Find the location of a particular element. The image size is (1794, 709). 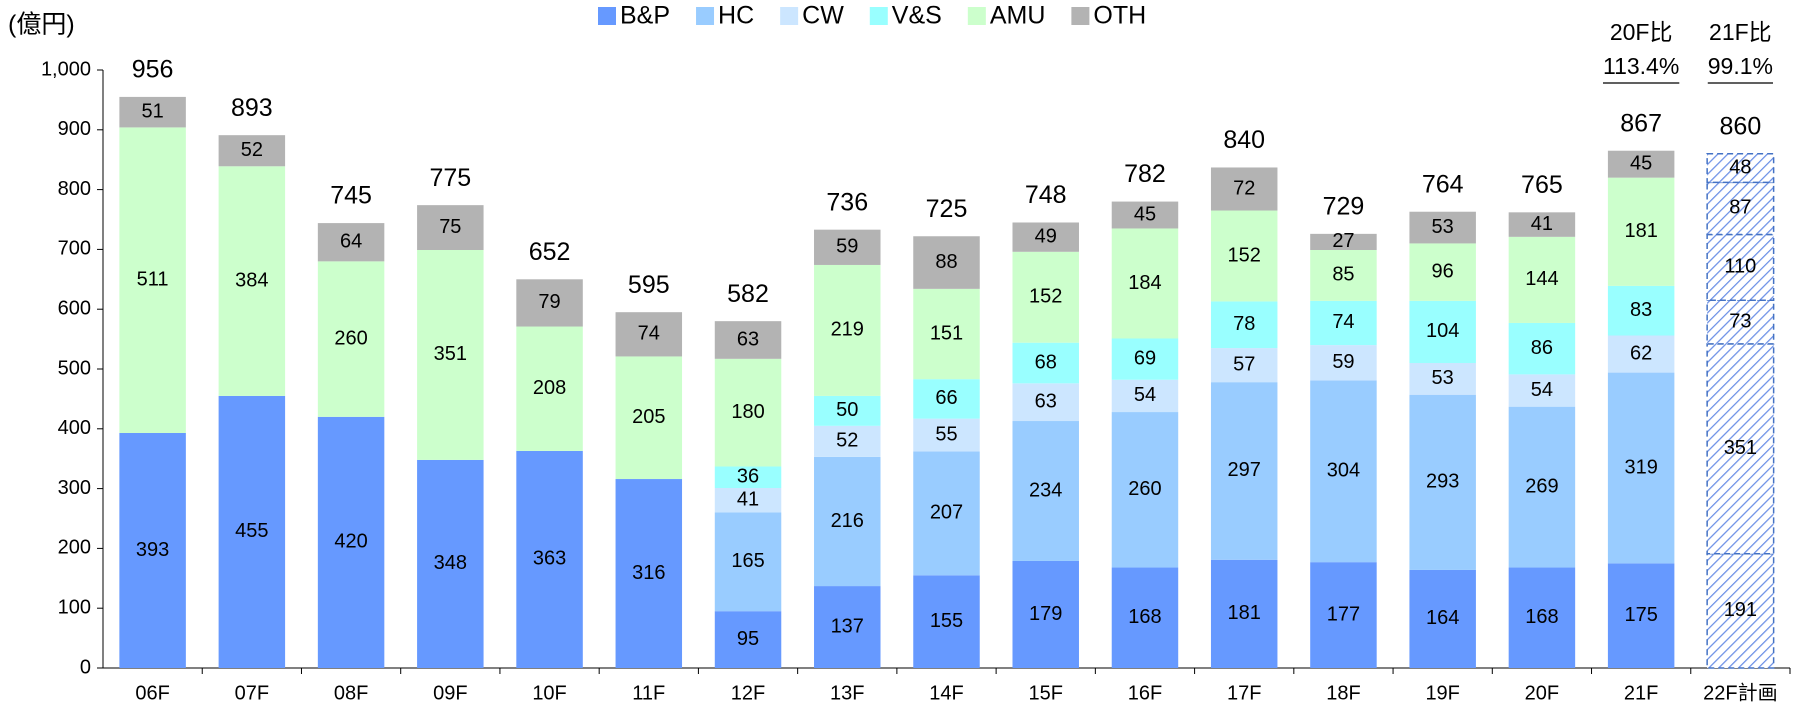

legend-label: B&P is located at coordinates (645, 16).